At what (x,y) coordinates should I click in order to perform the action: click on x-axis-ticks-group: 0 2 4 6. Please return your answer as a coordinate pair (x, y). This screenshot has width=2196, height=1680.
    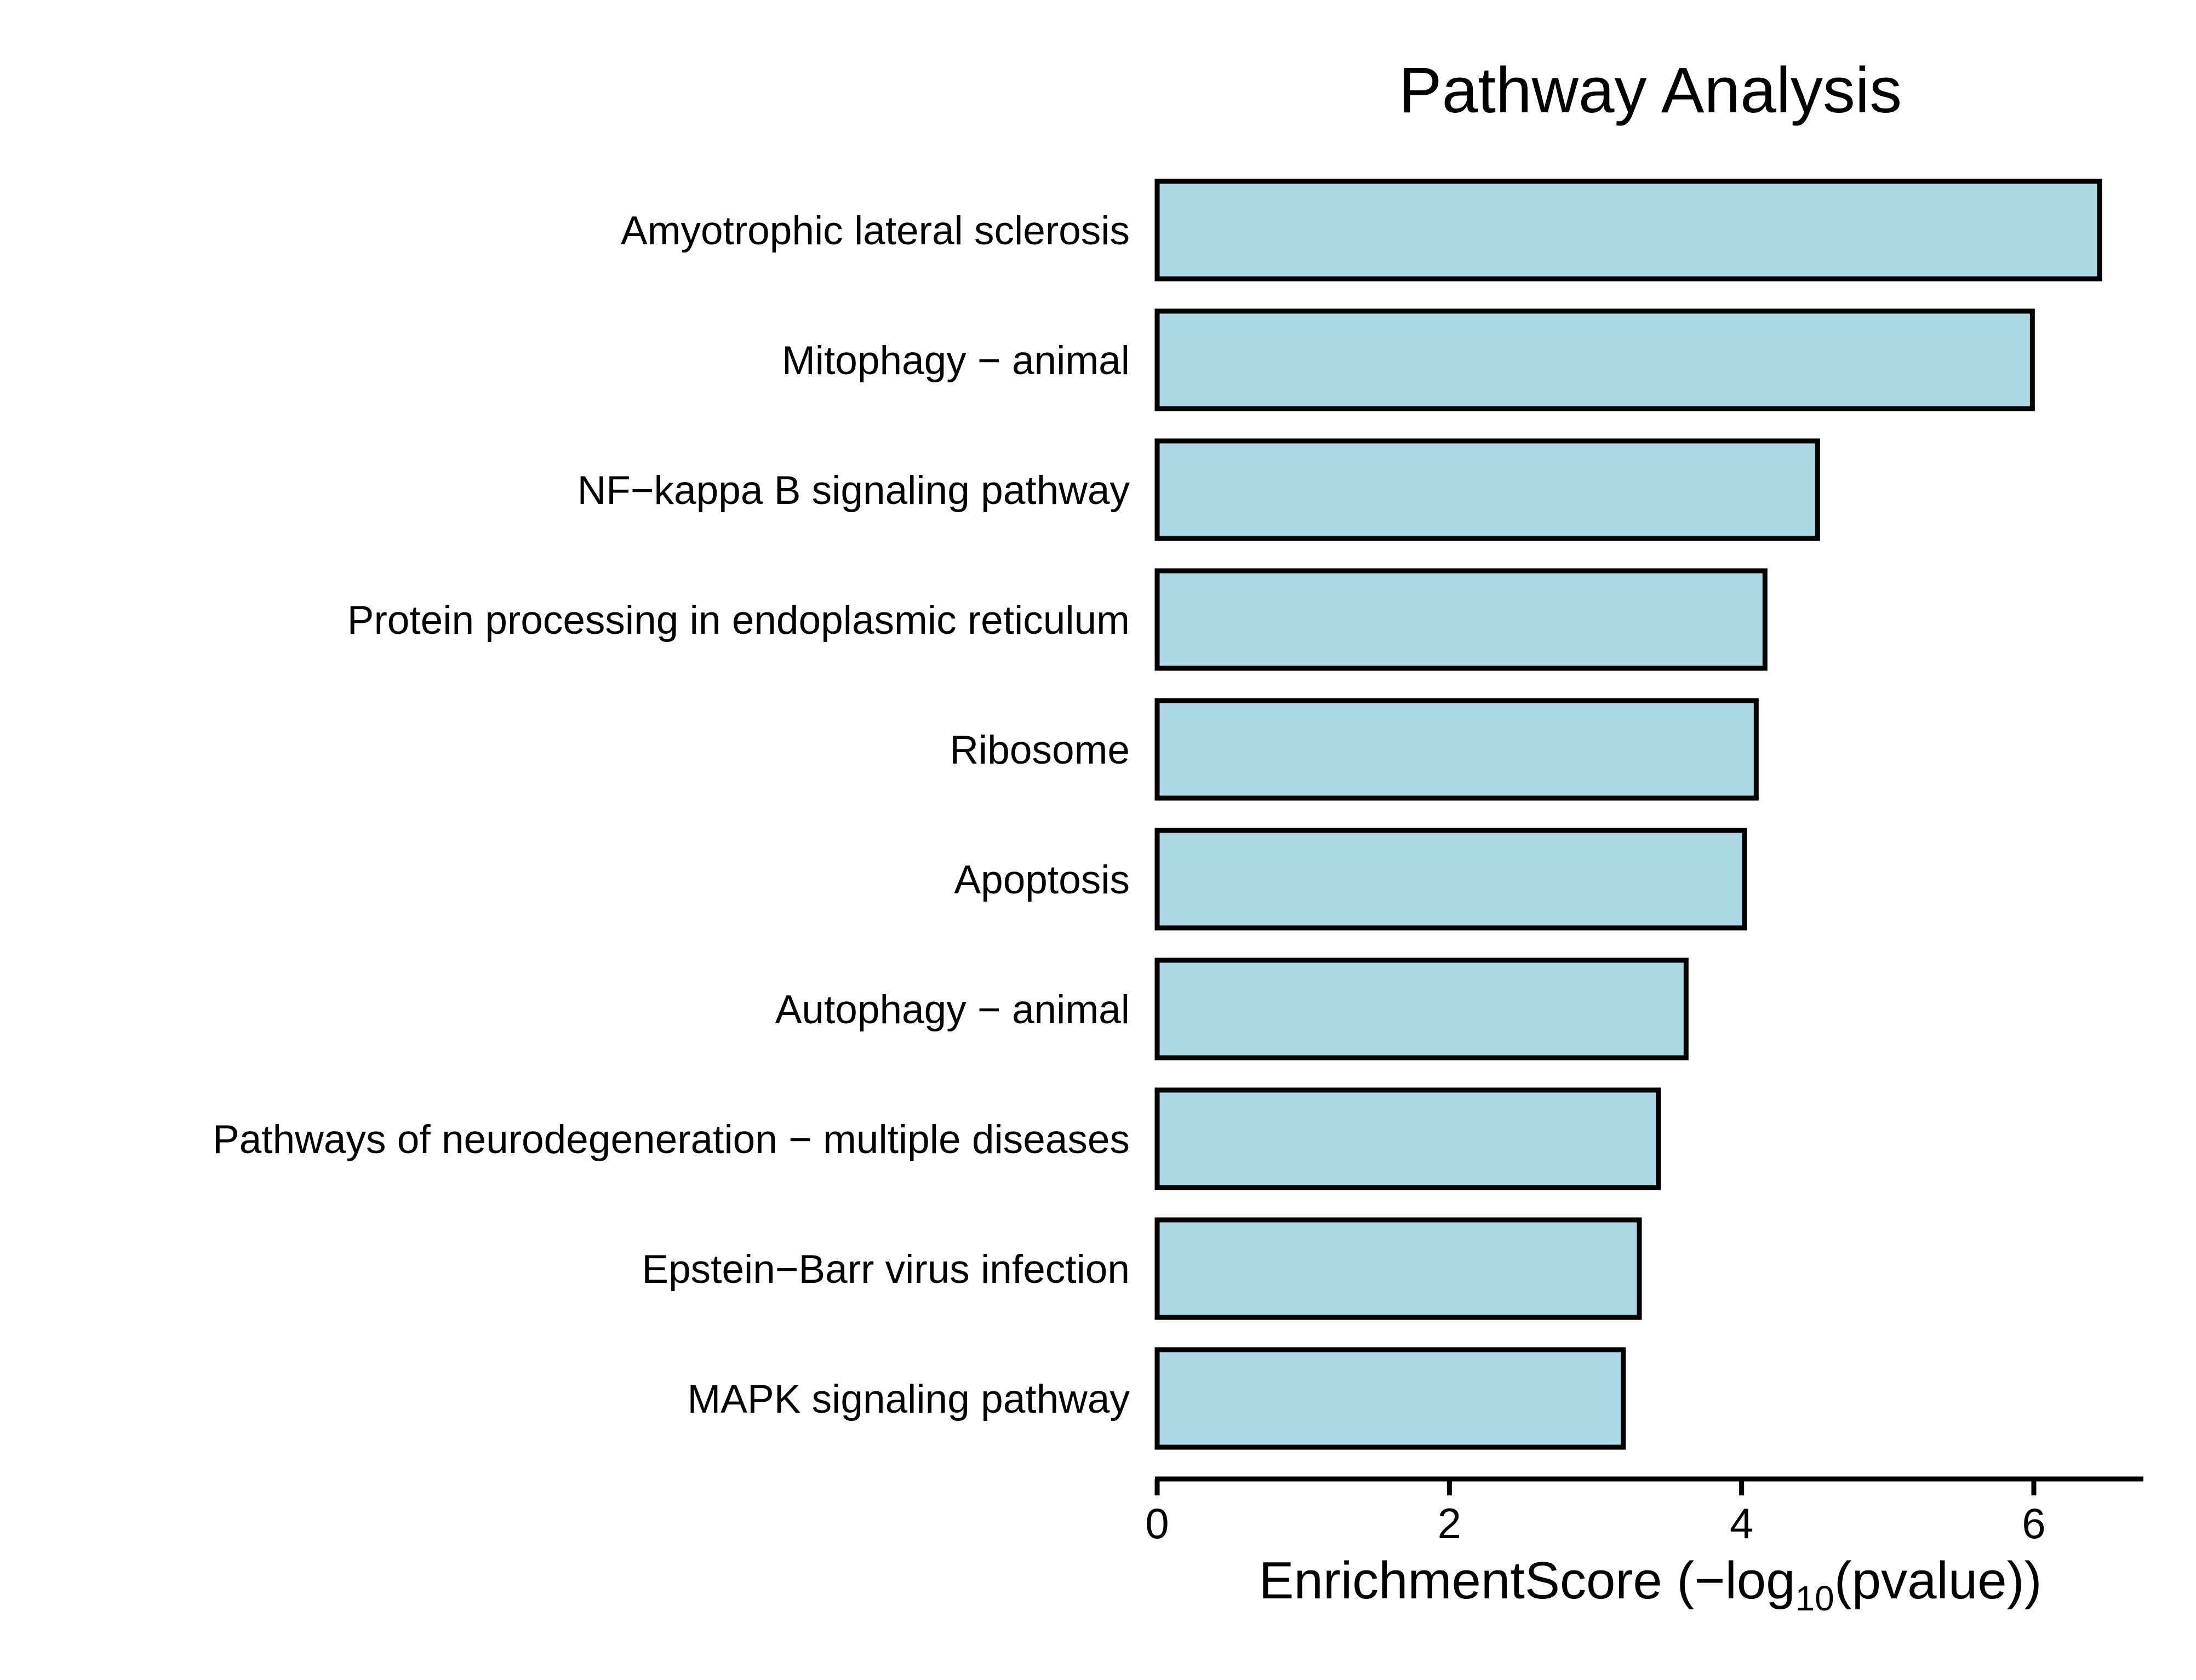
    Looking at the image, I should click on (1595, 1513).